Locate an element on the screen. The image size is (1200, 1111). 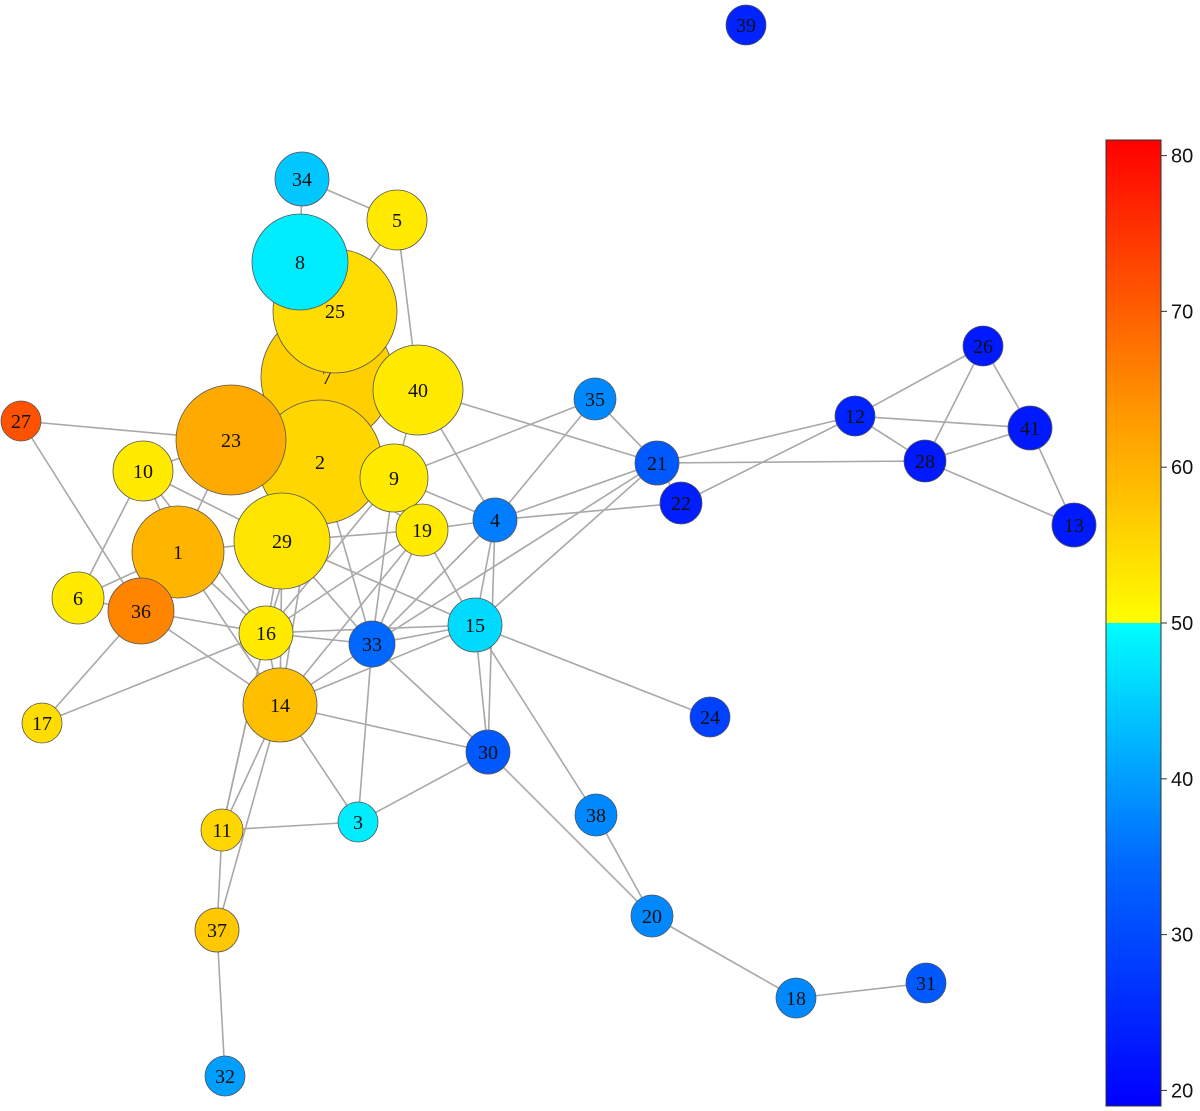
node-3: 3 is located at coordinates (358, 822).